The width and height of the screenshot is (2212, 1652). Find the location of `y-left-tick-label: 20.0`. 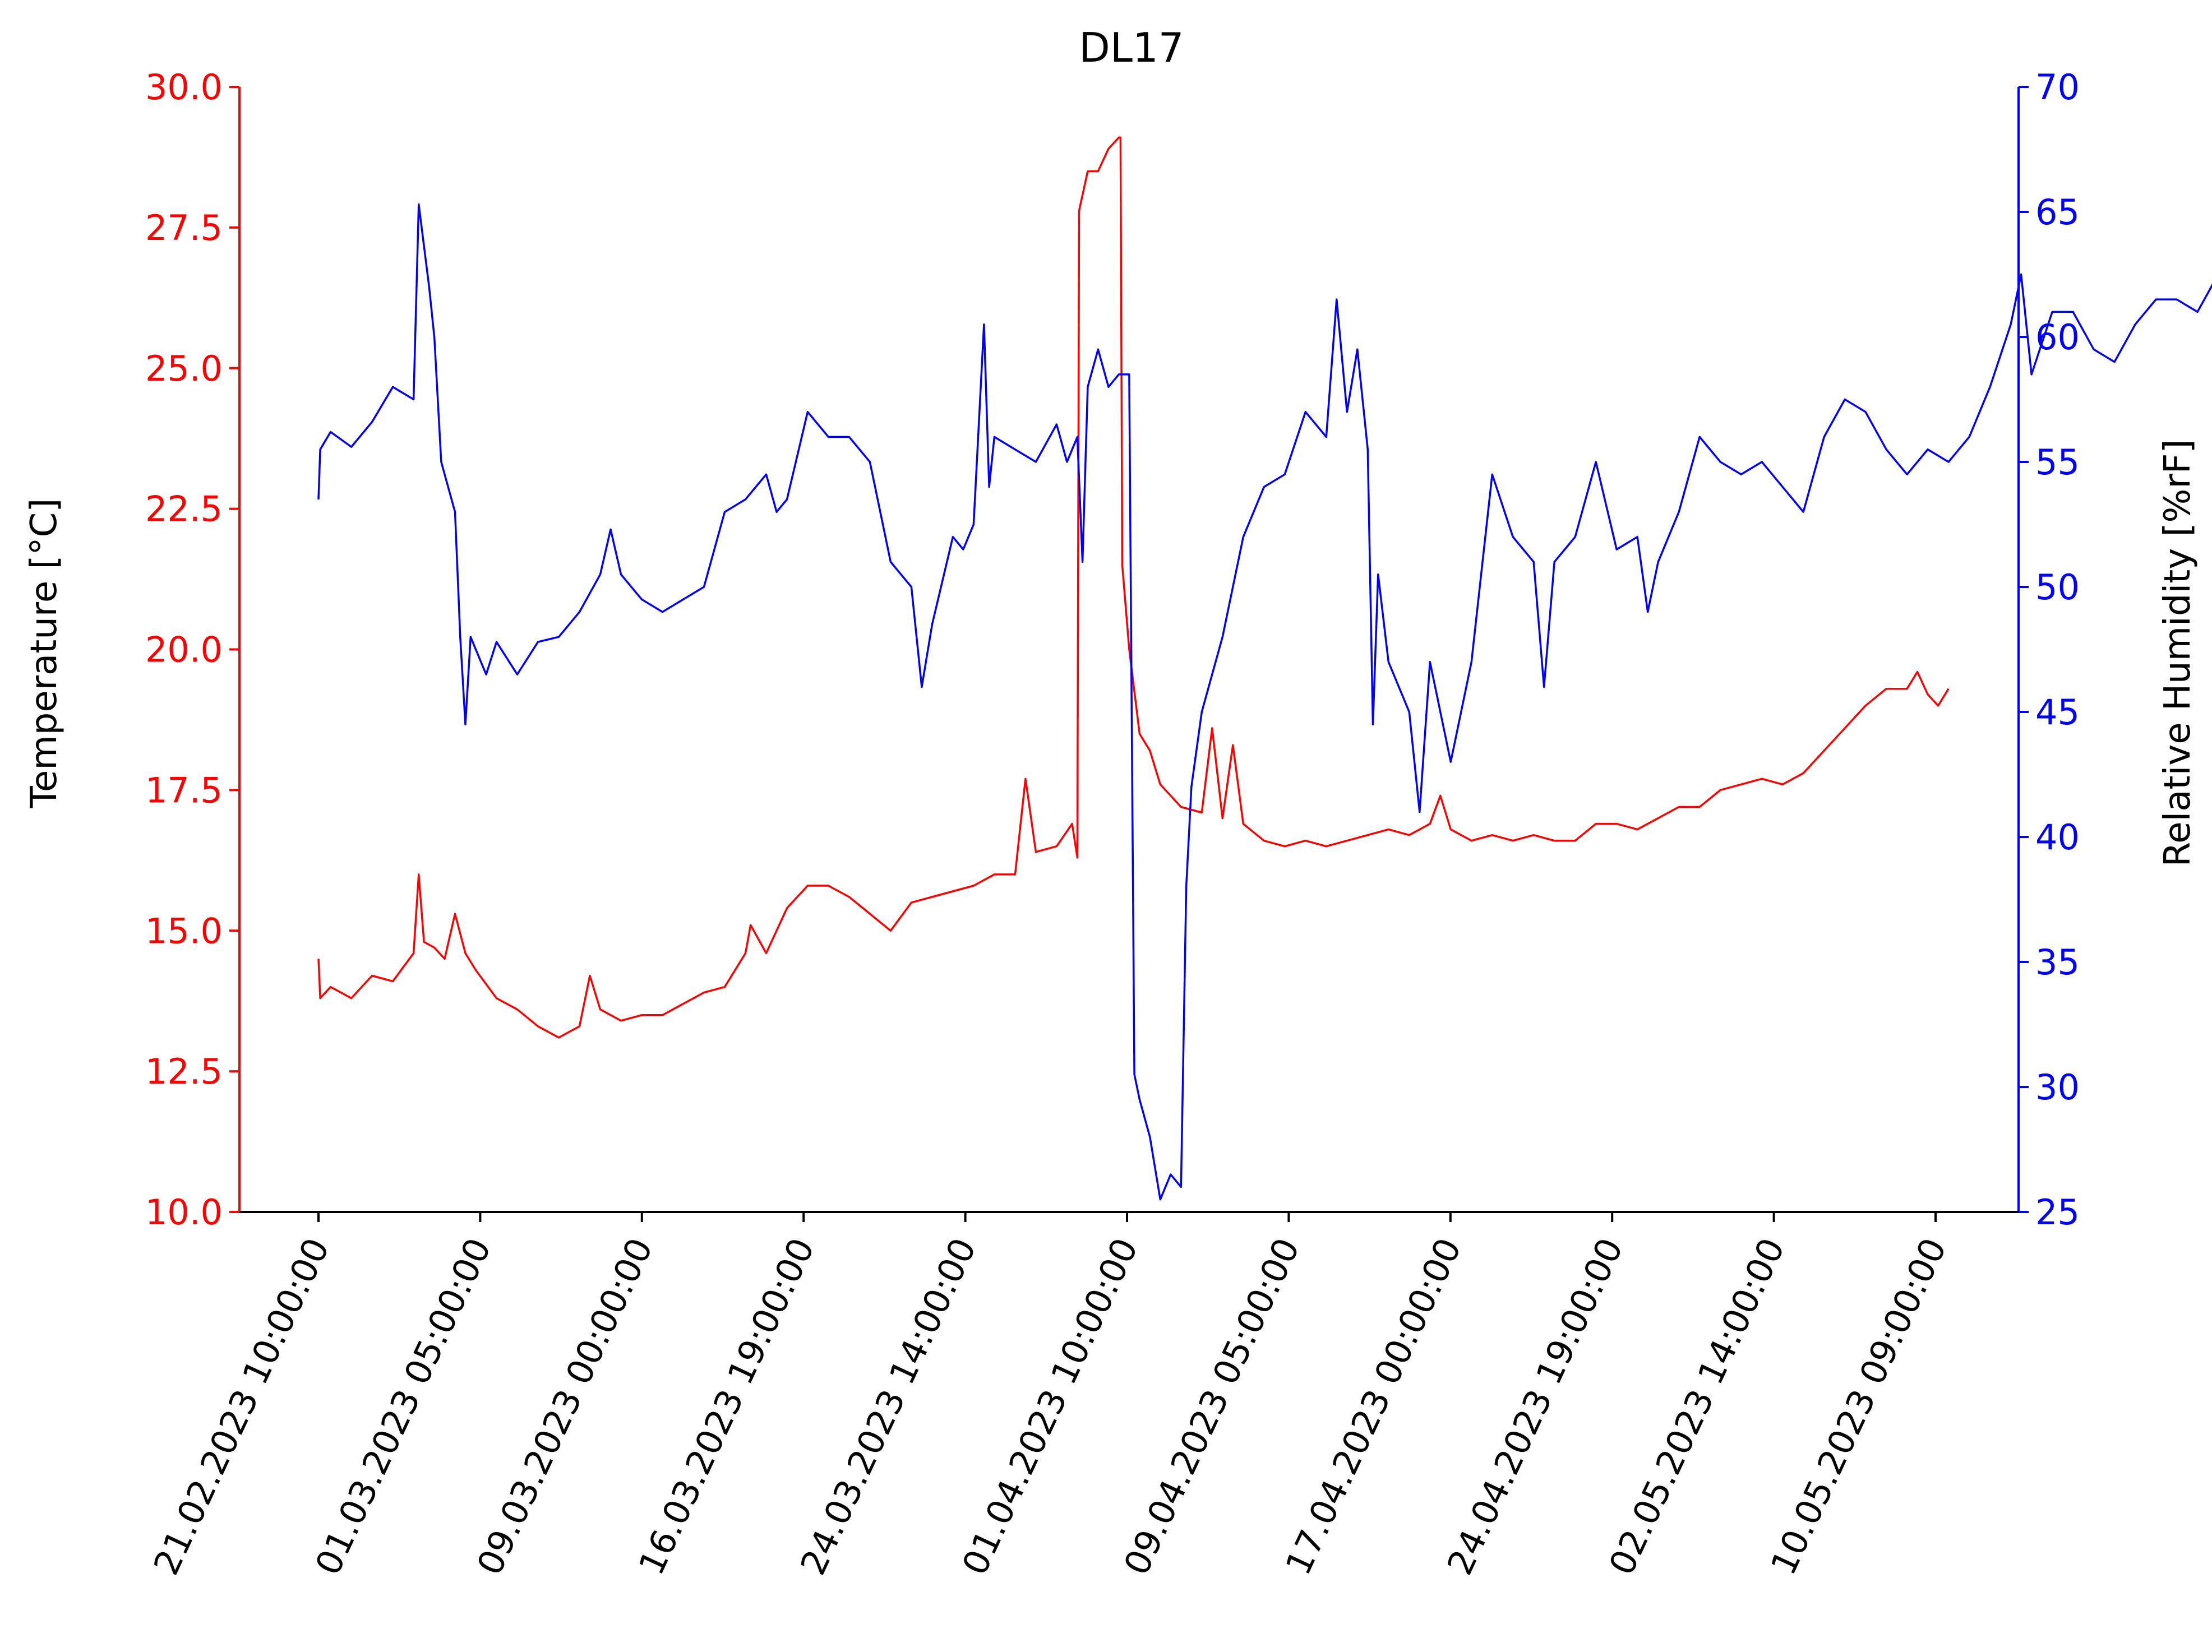

y-left-tick-label: 20.0 is located at coordinates (184, 650).